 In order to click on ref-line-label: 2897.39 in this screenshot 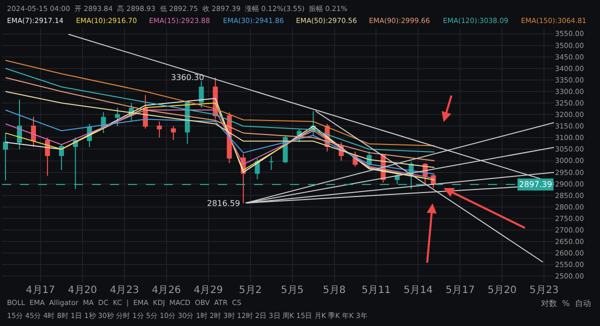, I will do `click(535, 184)`.